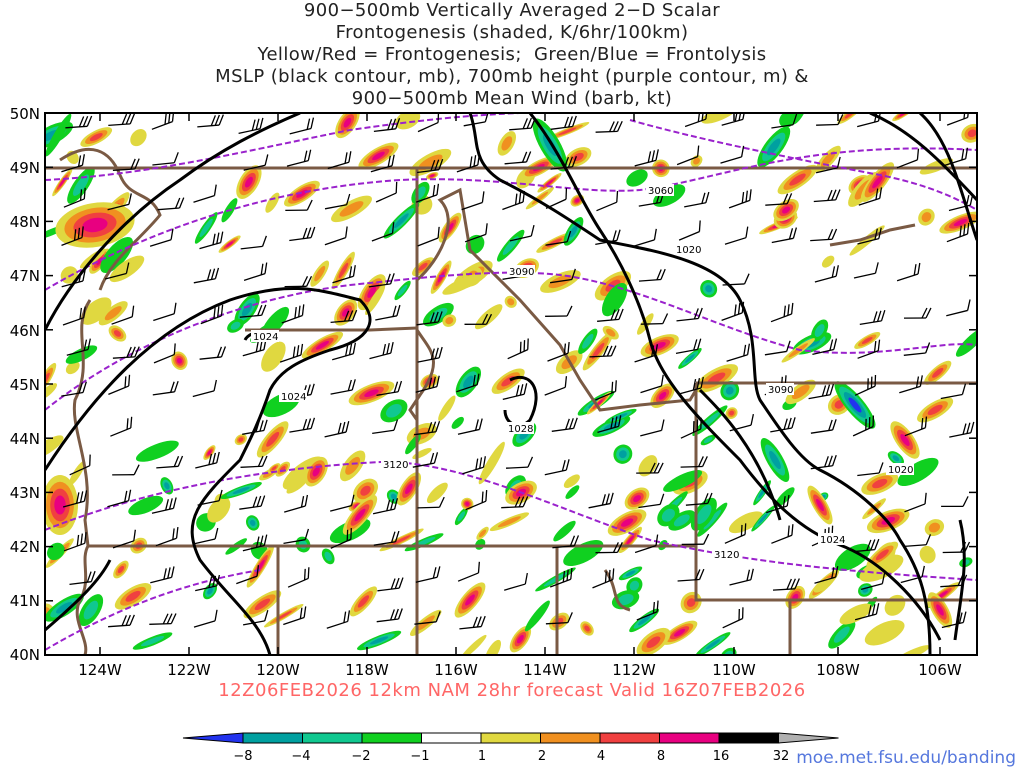 Image resolution: width=1024 pixels, height=768 pixels. What do you see at coordinates (265, 337) in the screenshot?
I see `mslp-label: 1024` at bounding box center [265, 337].